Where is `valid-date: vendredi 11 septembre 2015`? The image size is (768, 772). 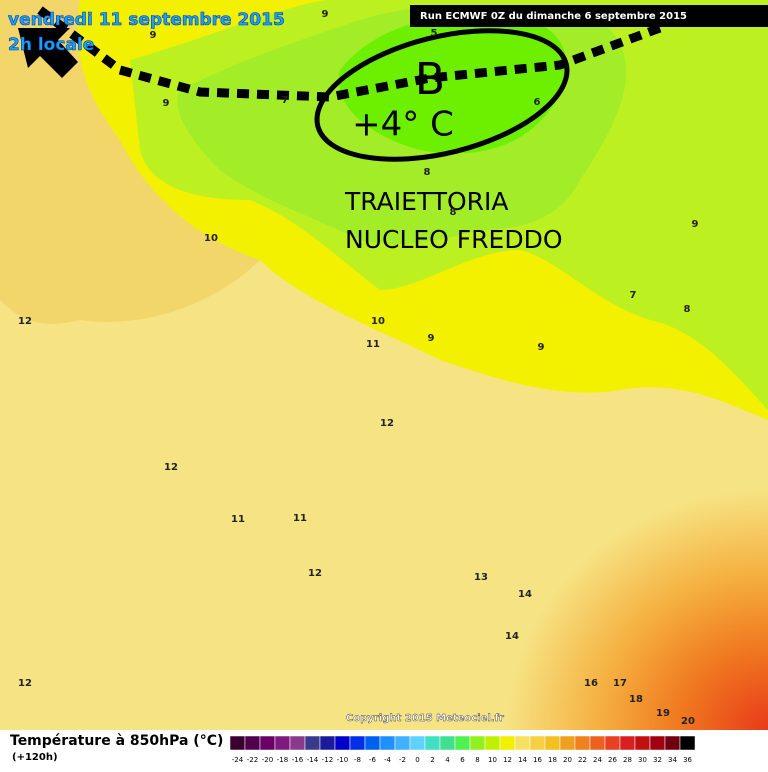
valid-date: vendredi 11 septembre 2015 is located at coordinates (146, 20).